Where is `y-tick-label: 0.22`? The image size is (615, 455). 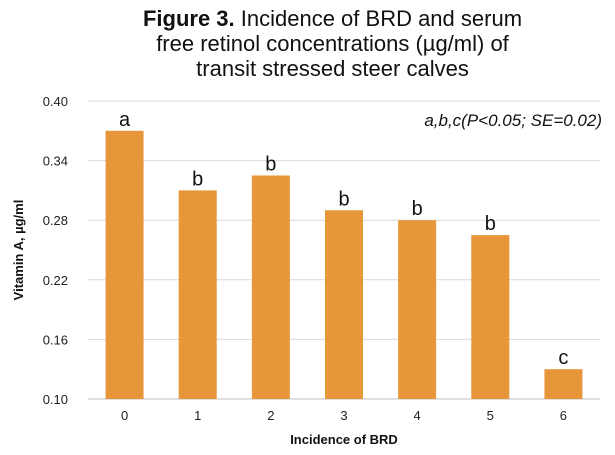 y-tick-label: 0.22 is located at coordinates (55, 280).